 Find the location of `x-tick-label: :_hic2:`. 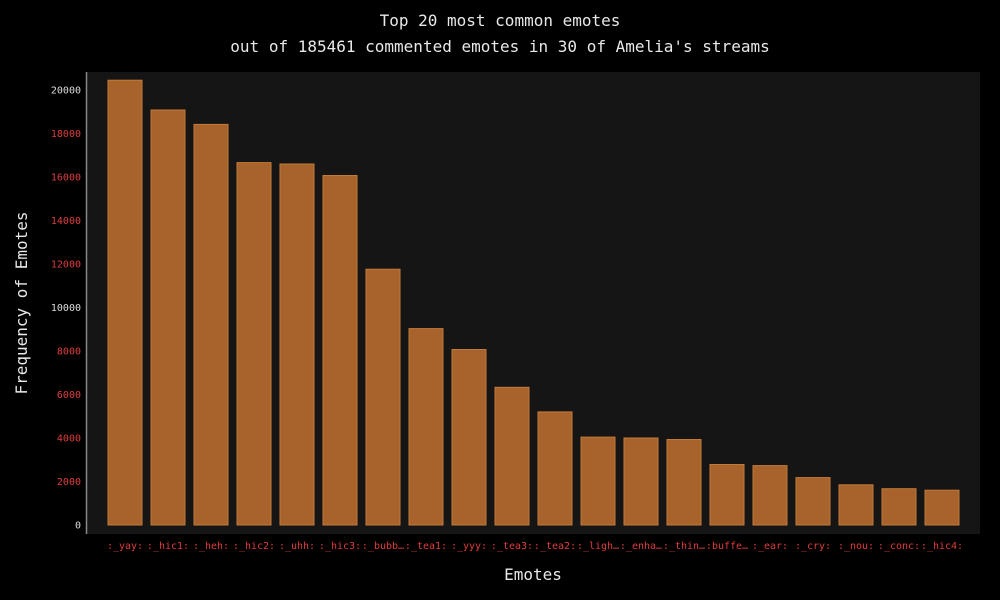

x-tick-label: :_hic2: is located at coordinates (254, 546).